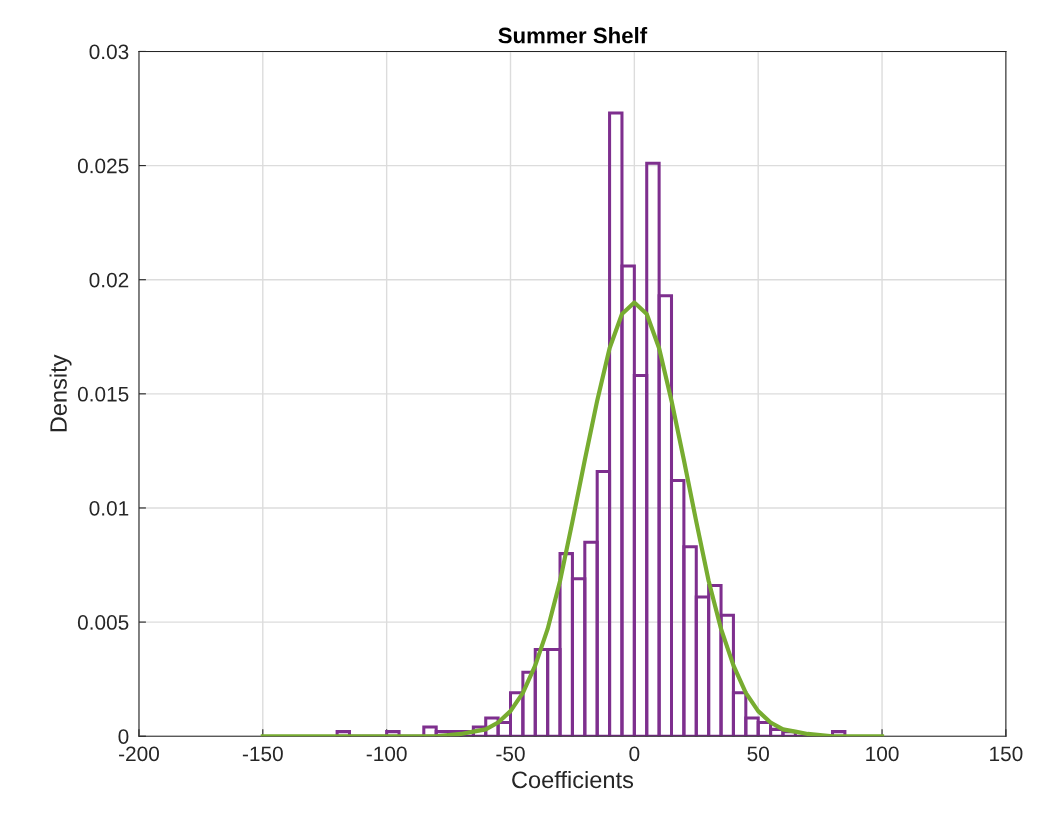  I want to click on x-tick-label: 100, so click(882, 754).